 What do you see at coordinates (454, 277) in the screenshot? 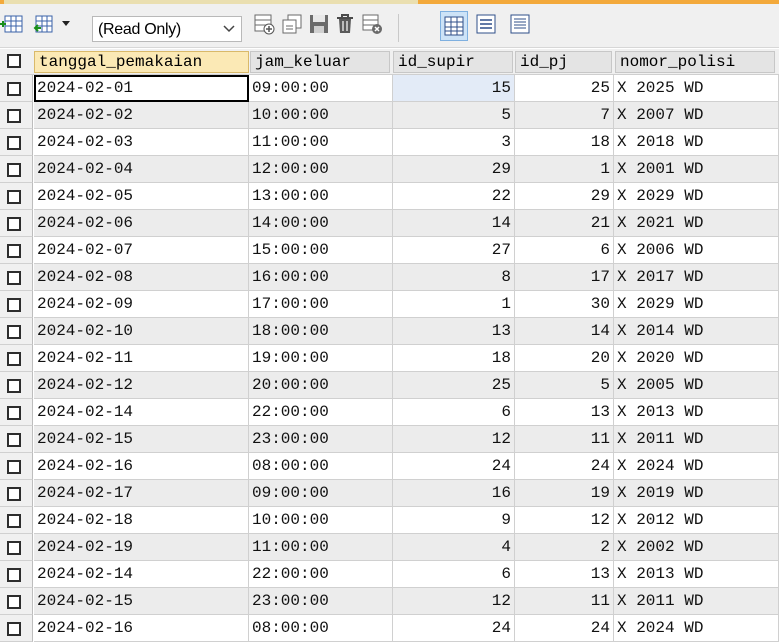
I see `cell-id-supir: 8` at bounding box center [454, 277].